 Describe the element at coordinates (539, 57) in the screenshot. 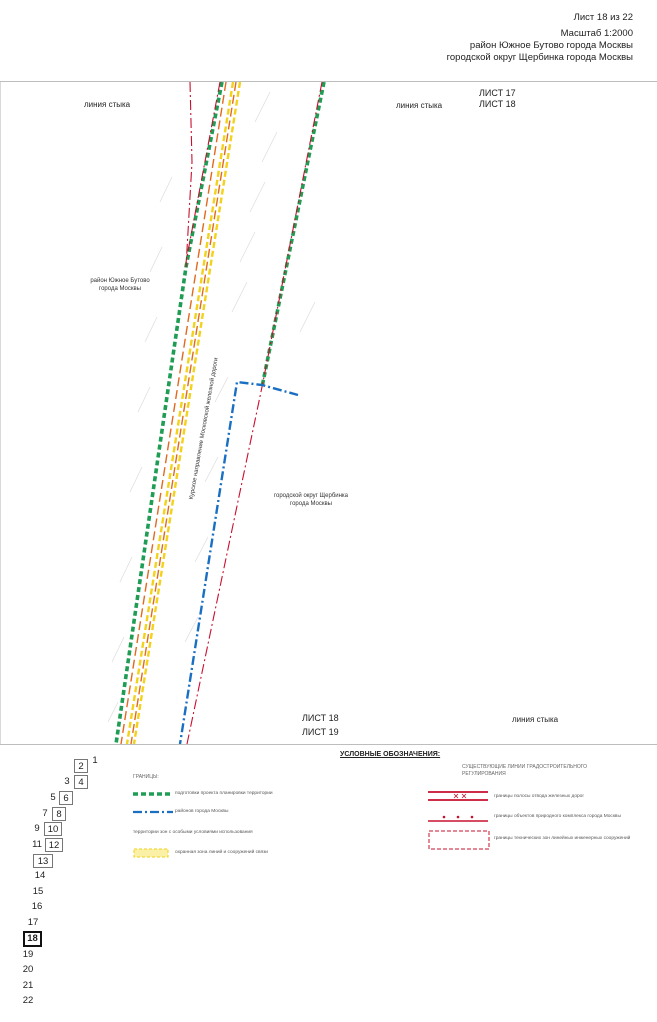

I see `okrug-name: городской округ Щербинка города Москвы` at that location.